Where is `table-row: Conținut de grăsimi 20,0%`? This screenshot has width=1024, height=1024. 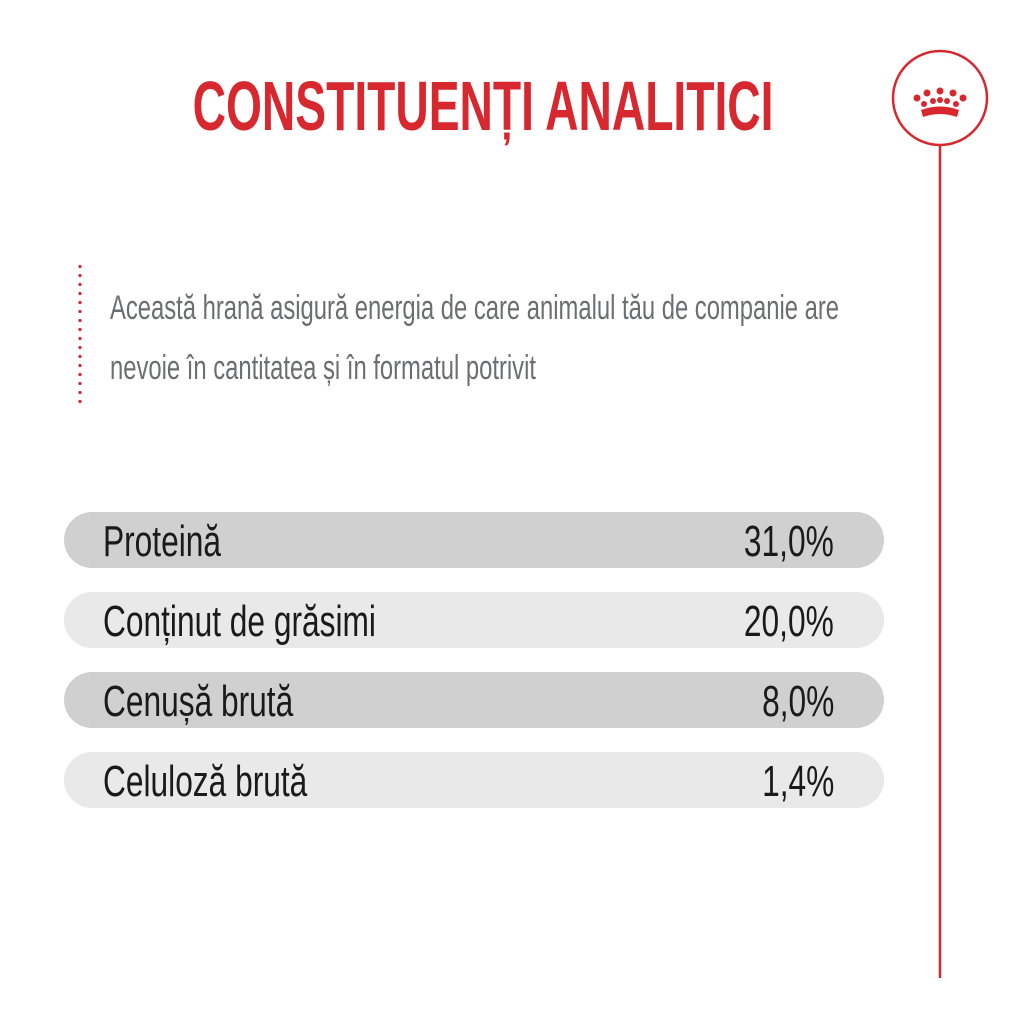 table-row: Conținut de grăsimi 20,0% is located at coordinates (474, 620).